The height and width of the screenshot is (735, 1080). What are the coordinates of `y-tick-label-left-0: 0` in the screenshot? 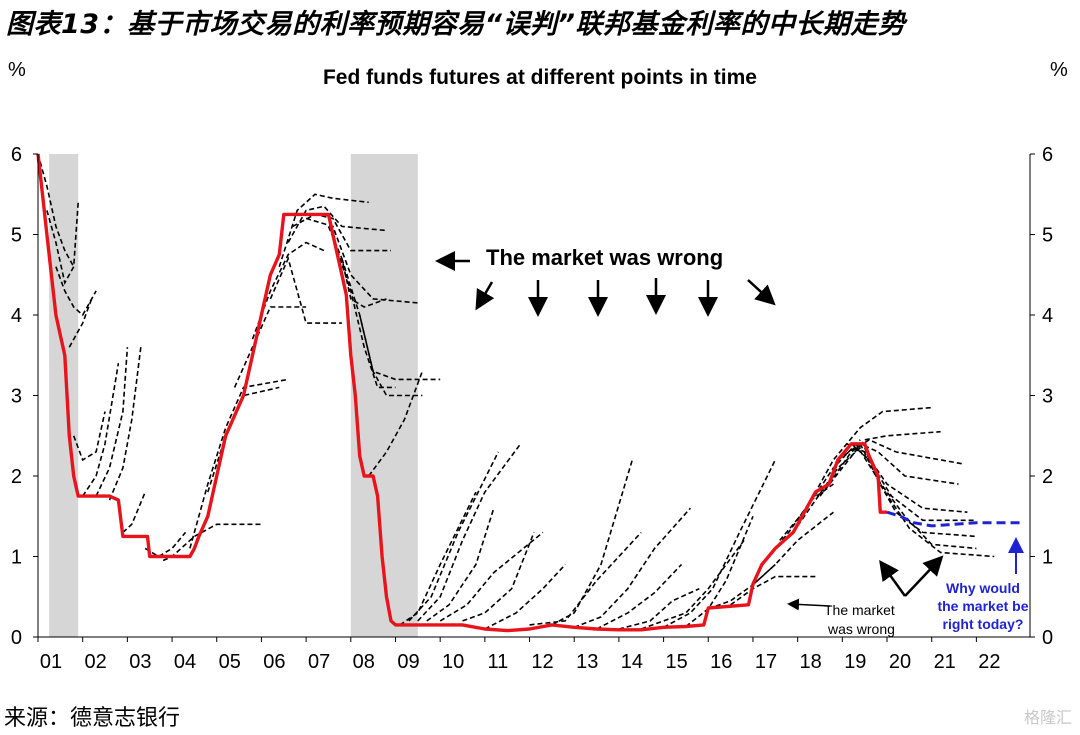 It's located at (16, 638).